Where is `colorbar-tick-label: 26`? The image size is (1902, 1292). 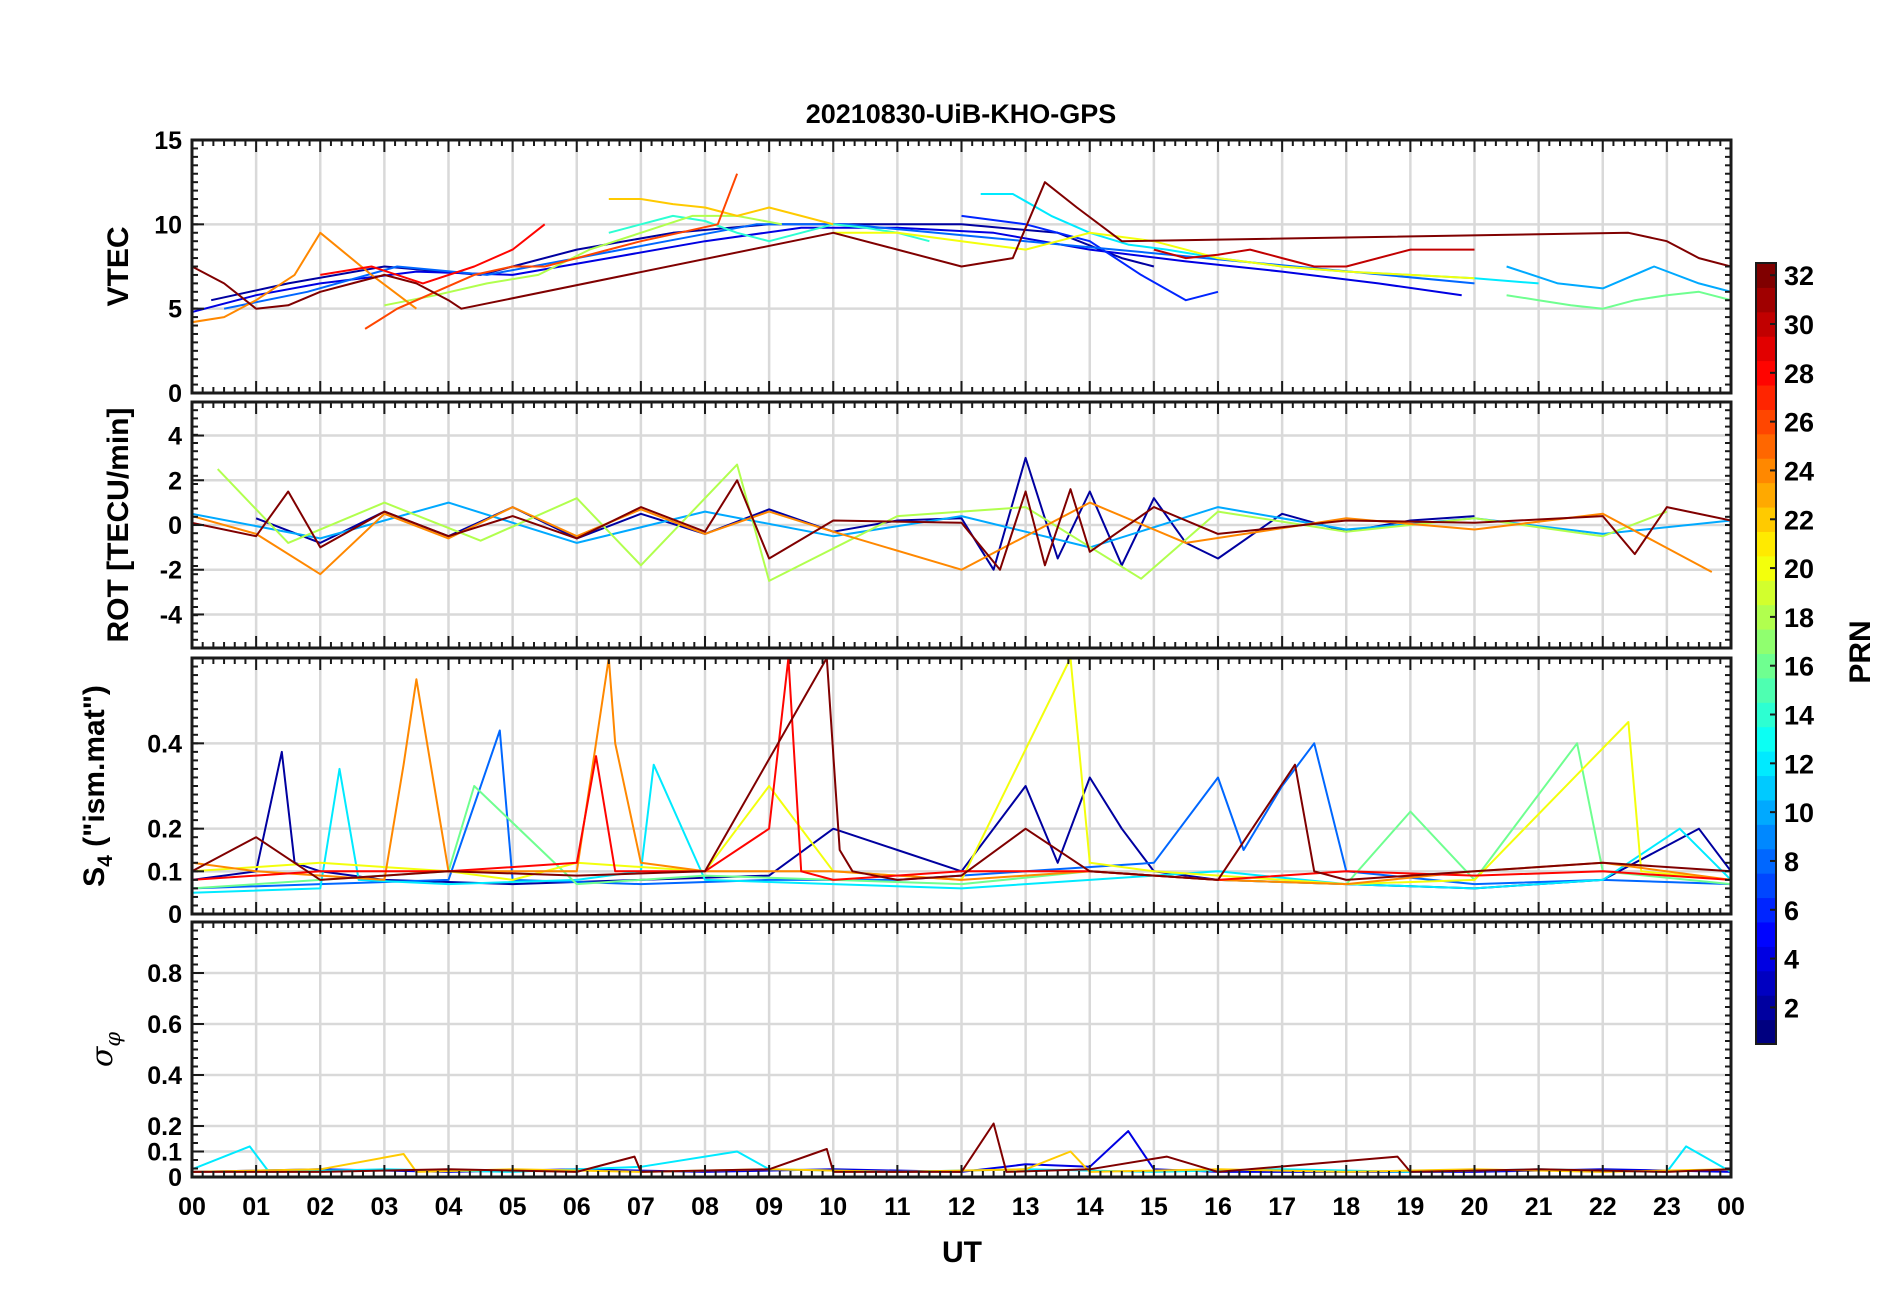 colorbar-tick-label: 26 is located at coordinates (1799, 423).